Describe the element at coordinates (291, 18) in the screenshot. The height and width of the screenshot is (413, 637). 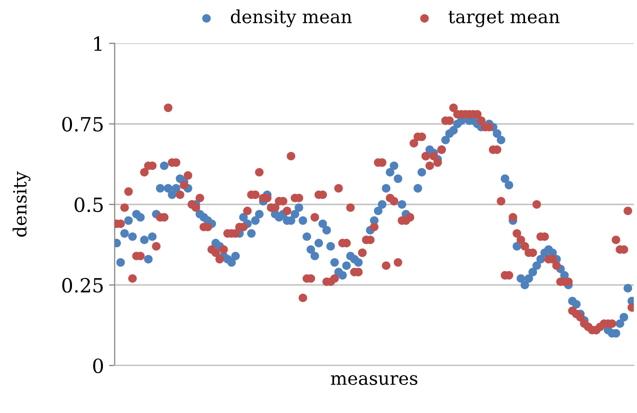
I see `legend-label: density mean` at that location.